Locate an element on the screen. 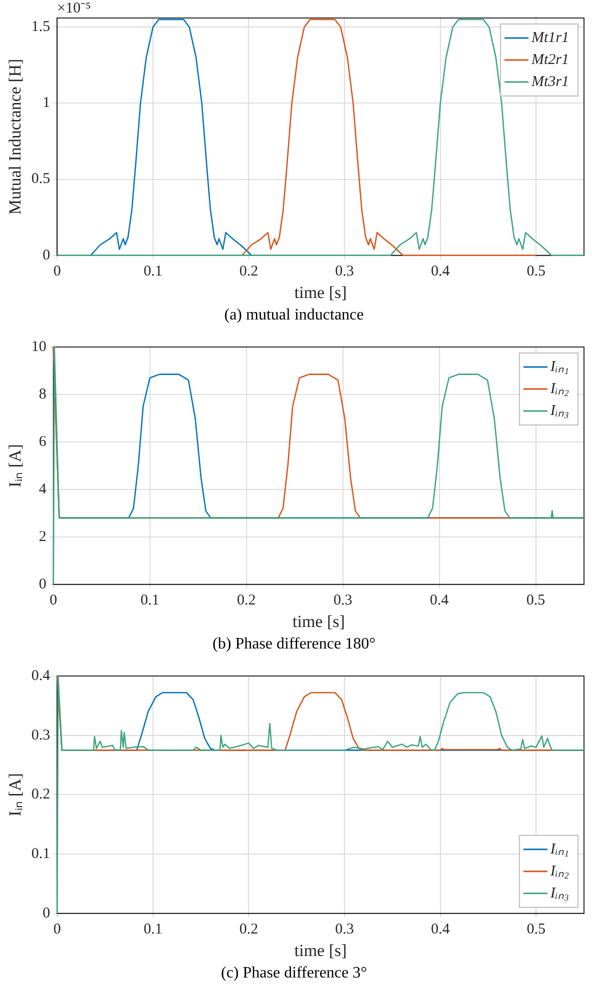  y-tick-label: 0.3 is located at coordinates (40, 735).